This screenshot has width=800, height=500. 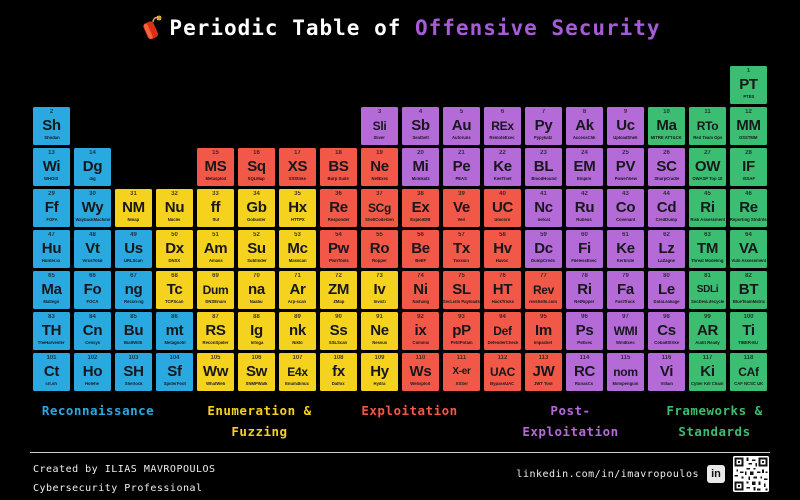 I want to click on element-tile-gb: 34 Gb Gobuster, so click(x=256, y=208).